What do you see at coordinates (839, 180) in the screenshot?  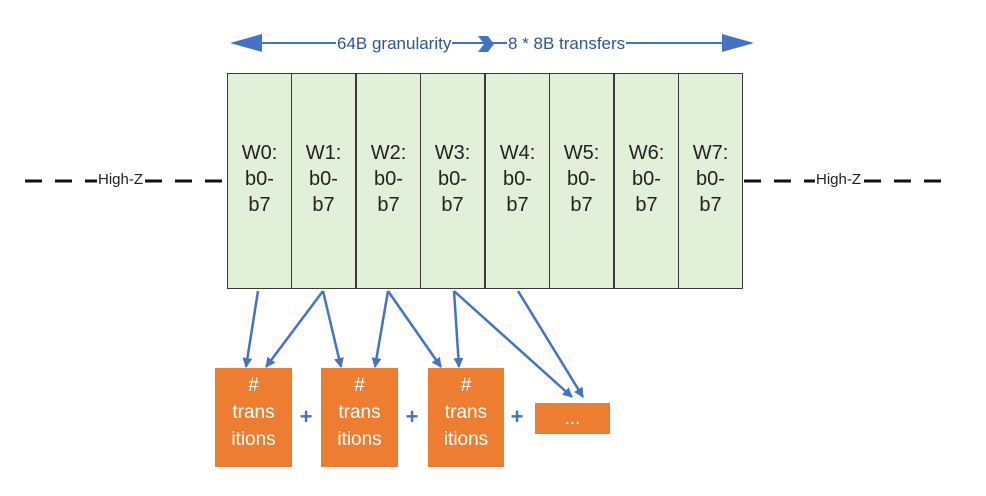 I see `high-z-label-right: High-Z` at bounding box center [839, 180].